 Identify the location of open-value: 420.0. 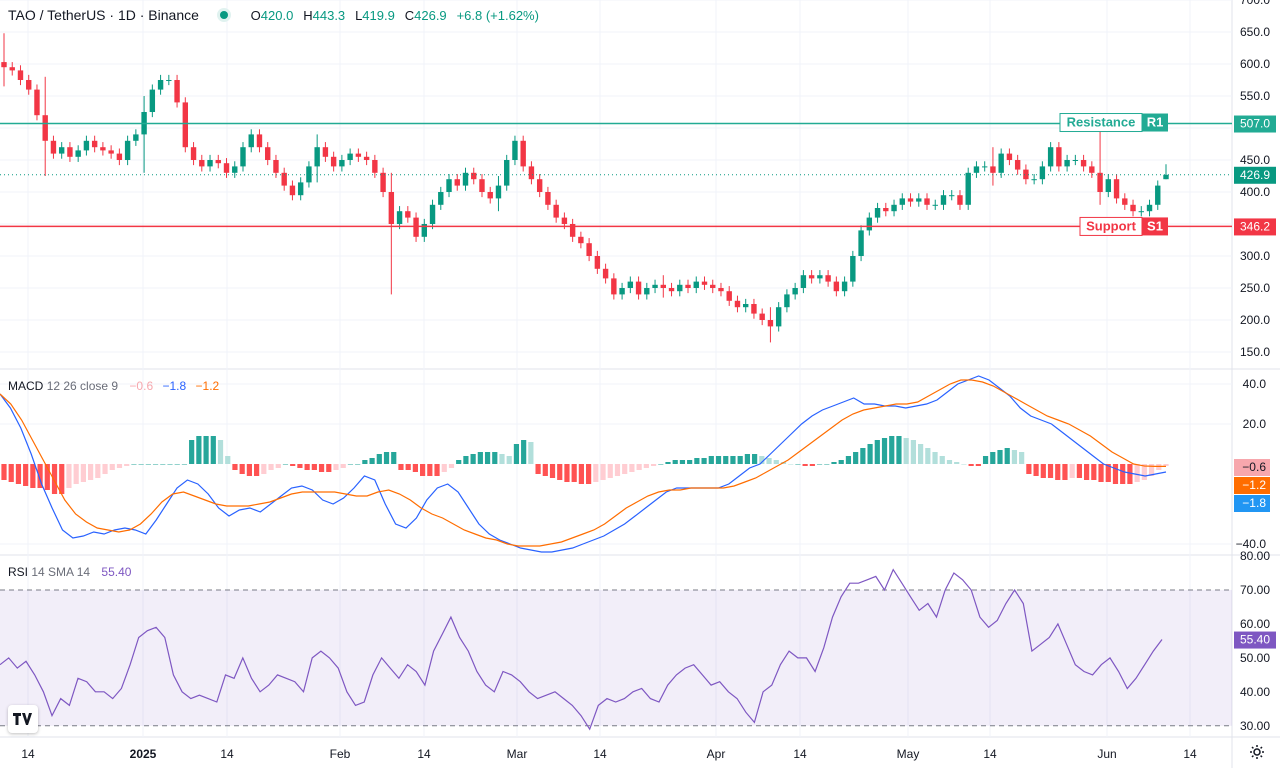
(277, 15).